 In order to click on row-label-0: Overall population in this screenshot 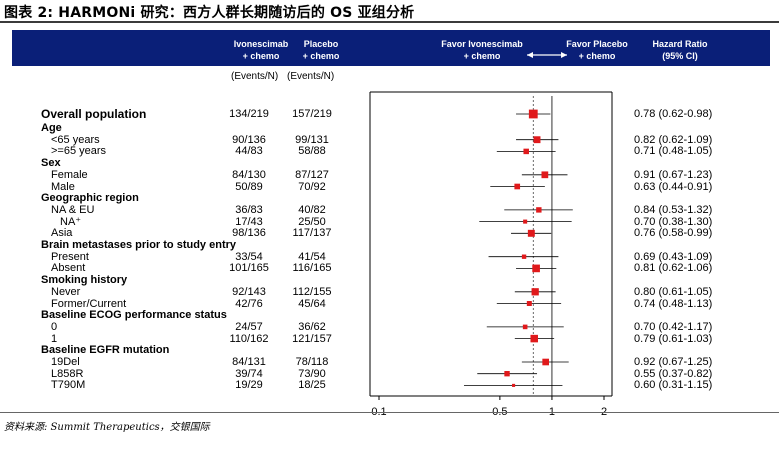, I will do `click(94, 114)`.